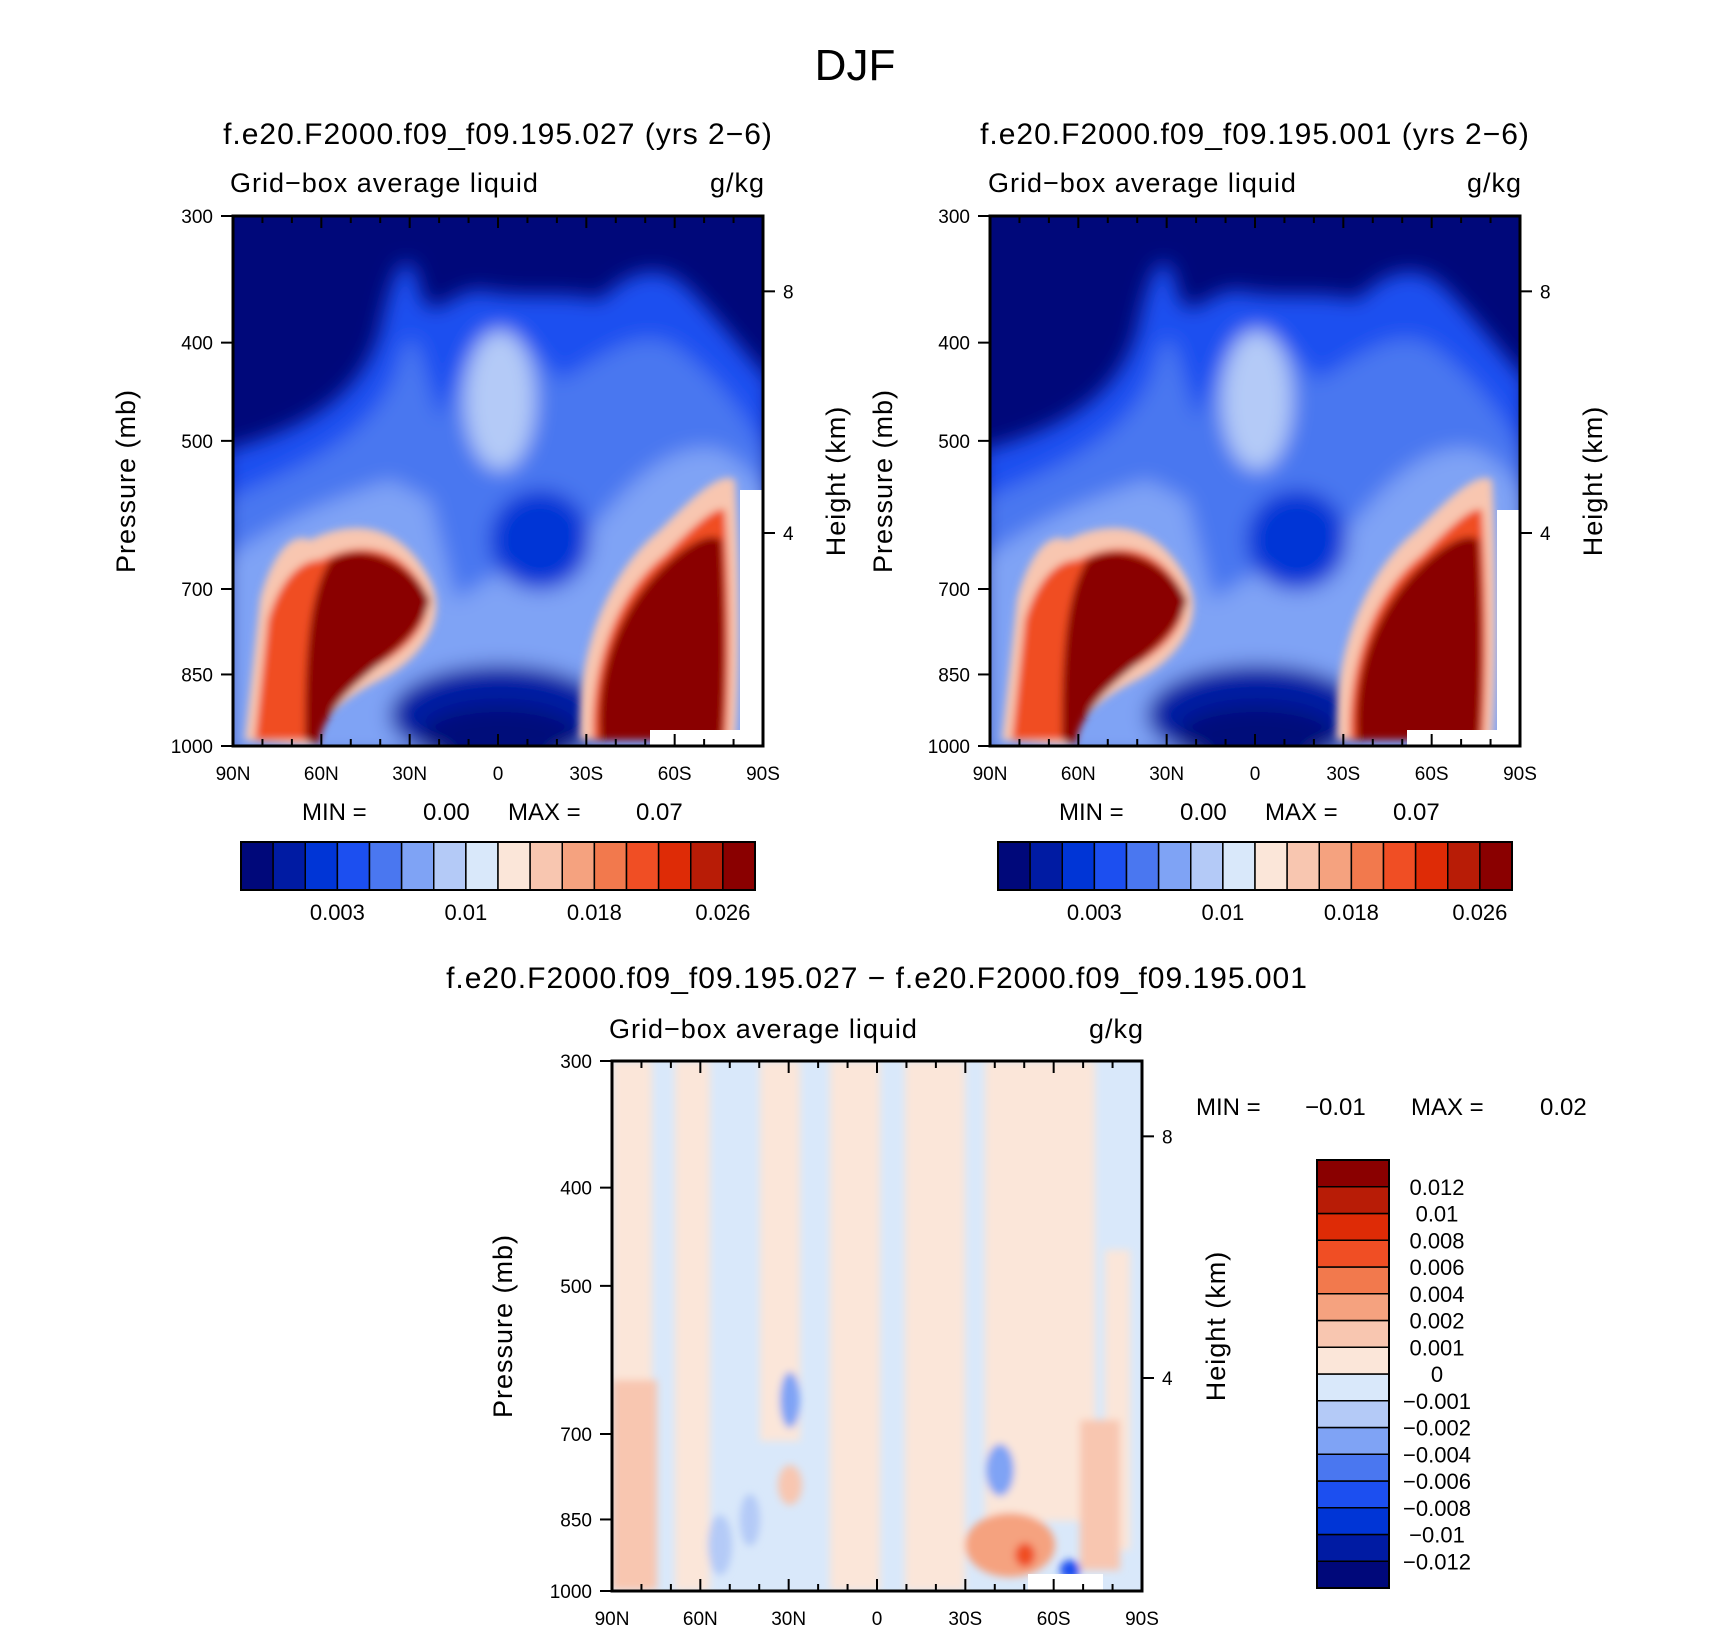  What do you see at coordinates (409, 774) in the screenshot?
I see `x-tick-label: 30N` at bounding box center [409, 774].